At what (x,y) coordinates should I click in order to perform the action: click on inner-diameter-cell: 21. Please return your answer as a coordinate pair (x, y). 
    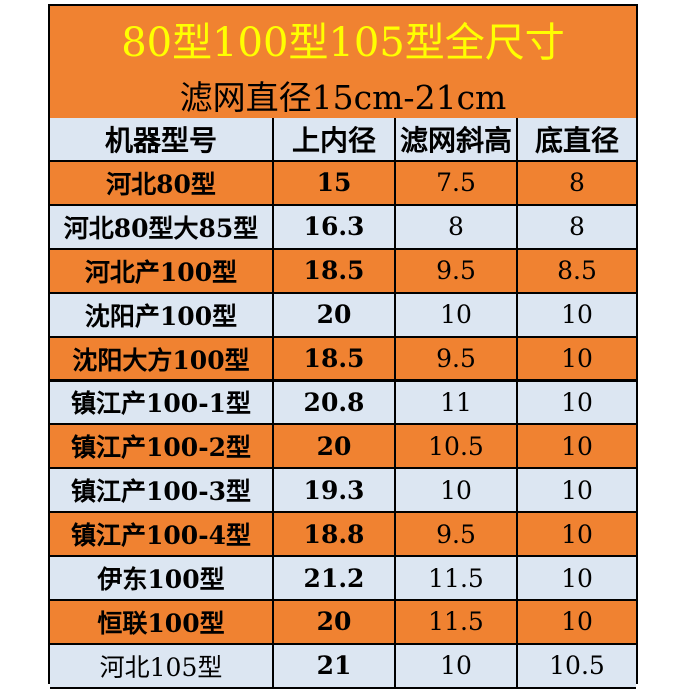
    Looking at the image, I should click on (335, 666).